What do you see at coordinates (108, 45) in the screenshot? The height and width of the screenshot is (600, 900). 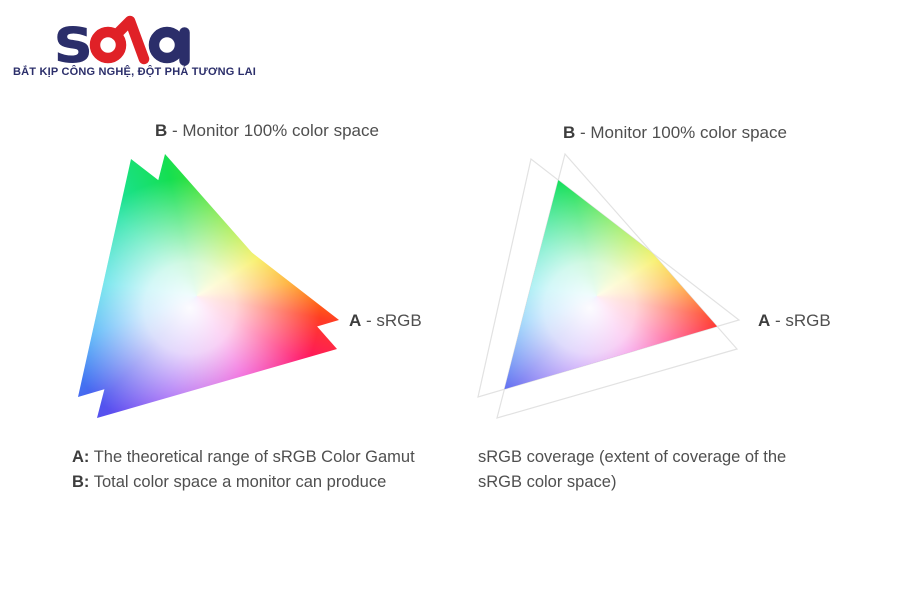 I see `logo-o-glyph` at bounding box center [108, 45].